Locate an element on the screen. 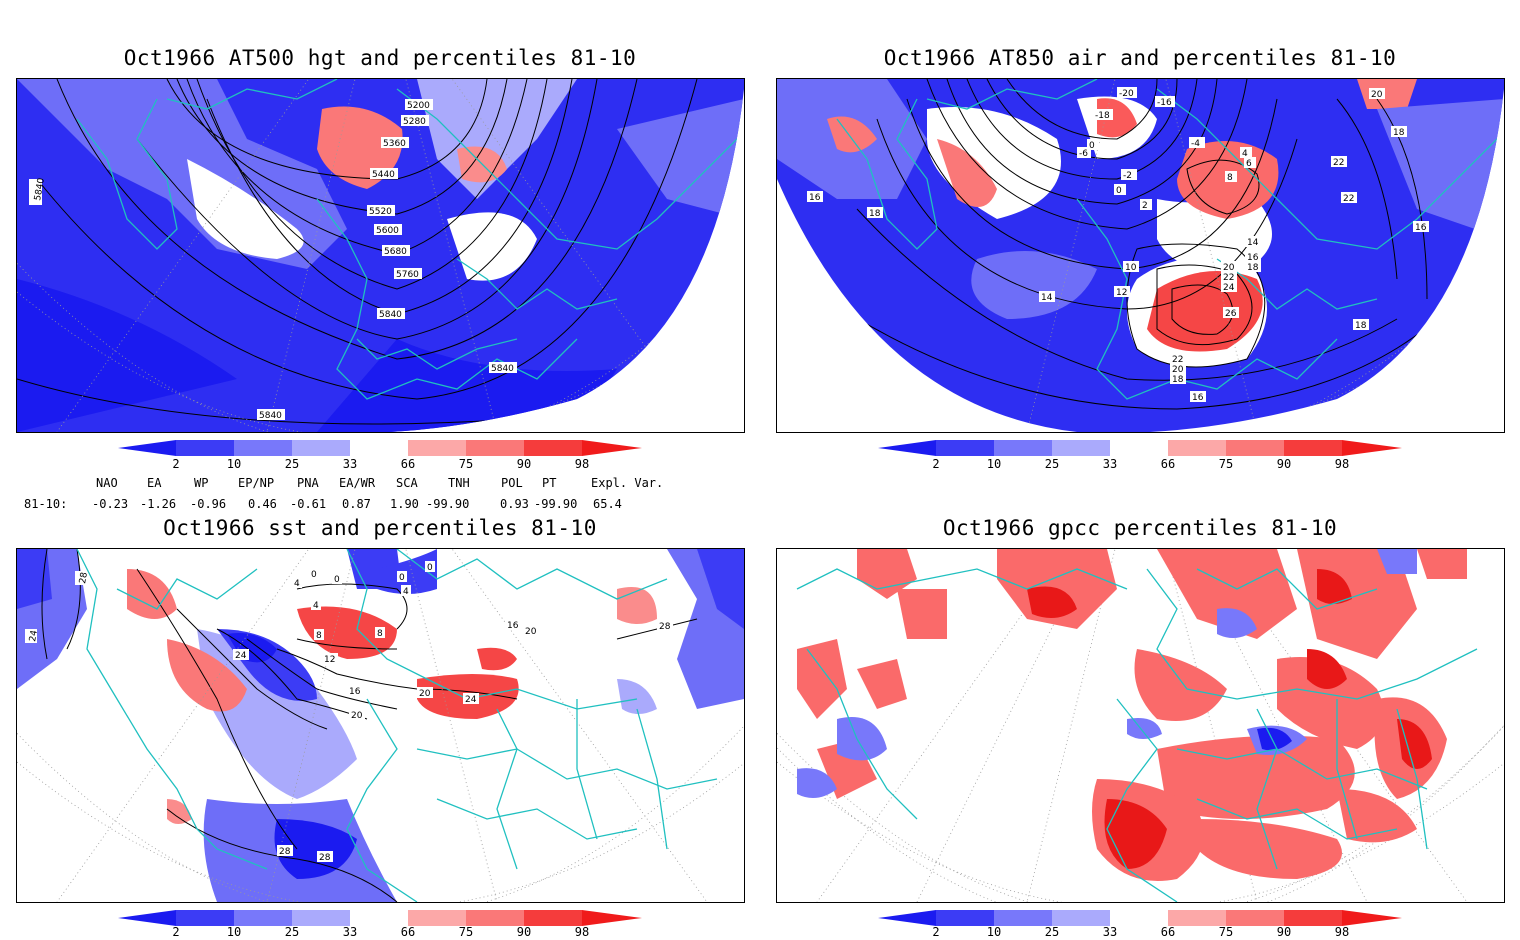 Image resolution: width=1520 pixels, height=940 pixels. index-name: POL is located at coordinates (512, 483).